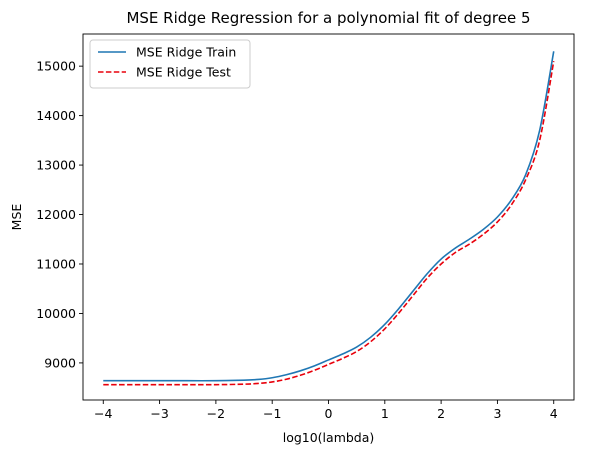 The image size is (589, 455). Describe the element at coordinates (103, 413) in the screenshot. I see `x-tick-label: −4` at that location.